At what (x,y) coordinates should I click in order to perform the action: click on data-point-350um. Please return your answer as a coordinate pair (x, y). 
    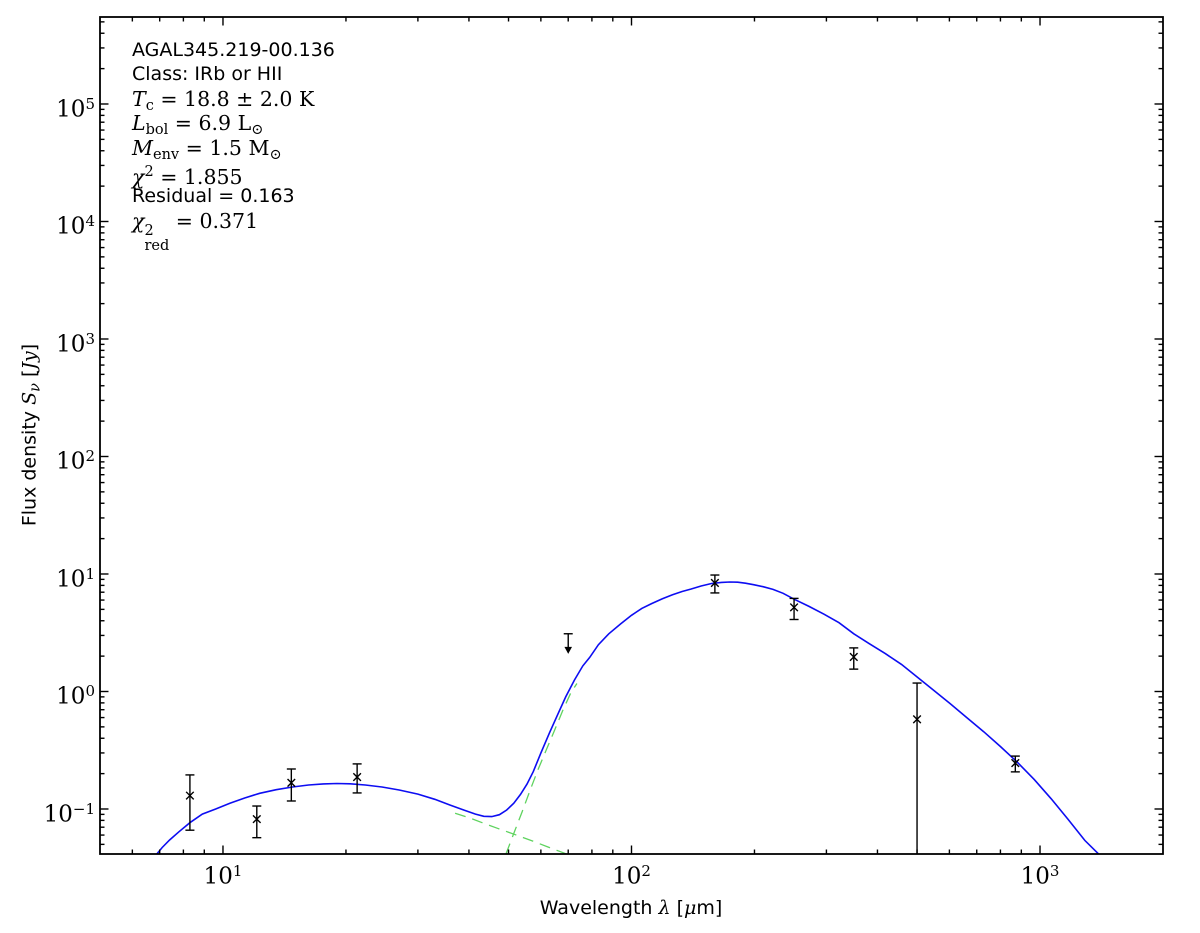
    Looking at the image, I should click on (854, 658).